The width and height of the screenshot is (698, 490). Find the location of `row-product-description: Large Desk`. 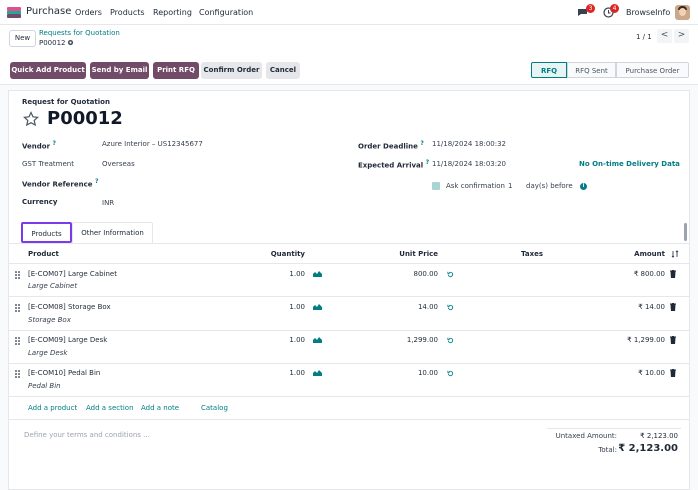

row-product-description: Large Desk is located at coordinates (48, 353).